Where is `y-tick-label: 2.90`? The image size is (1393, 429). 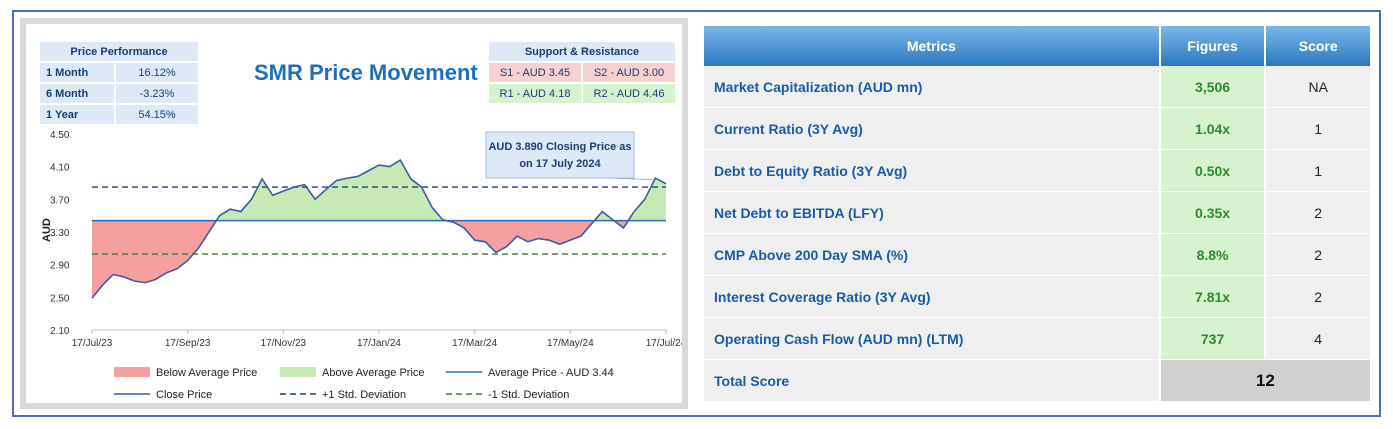
y-tick-label: 2.90 is located at coordinates (60, 266).